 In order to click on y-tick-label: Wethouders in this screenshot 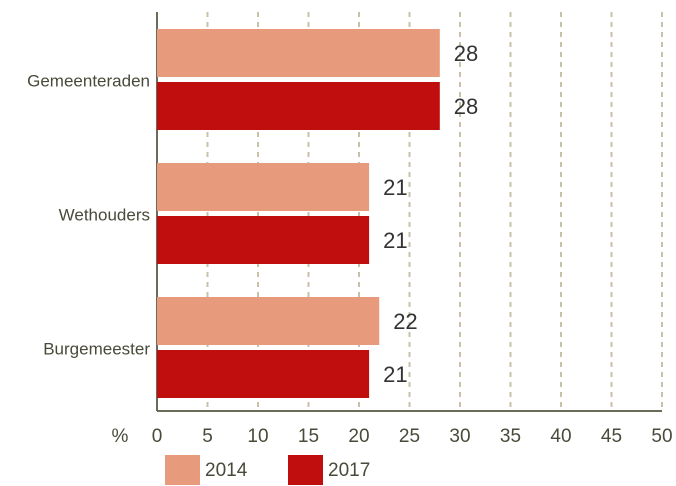, I will do `click(104, 214)`.